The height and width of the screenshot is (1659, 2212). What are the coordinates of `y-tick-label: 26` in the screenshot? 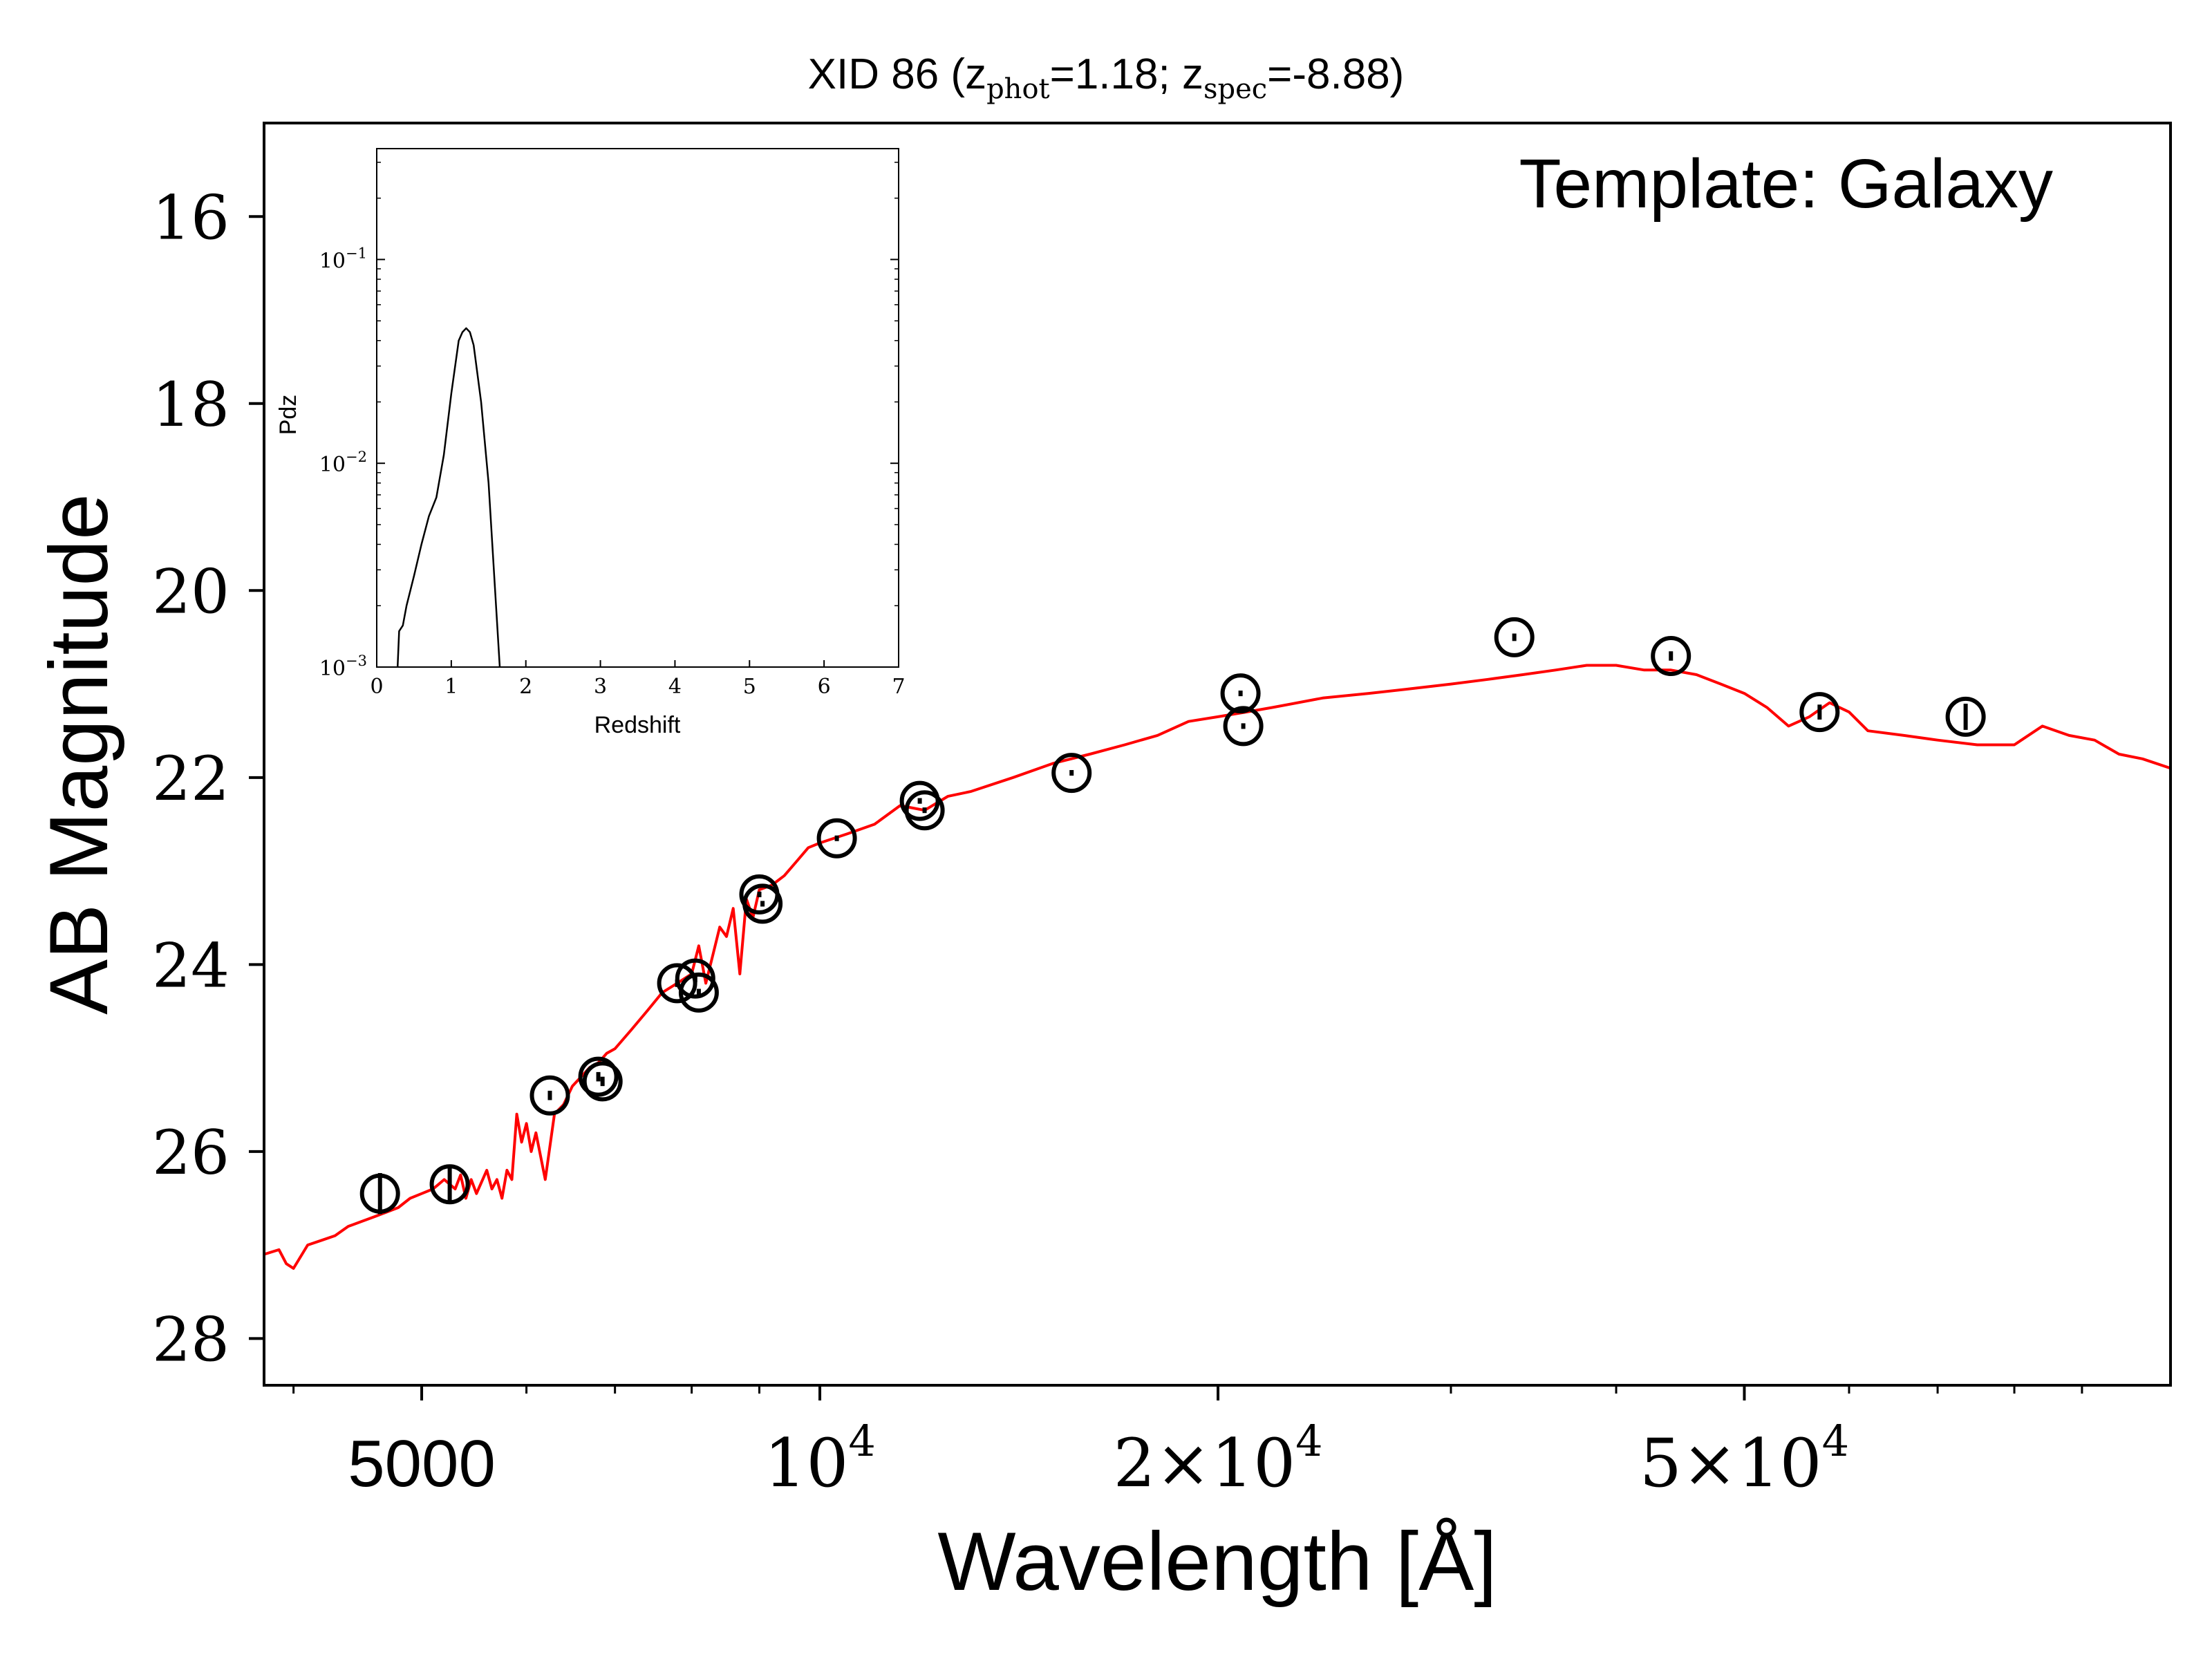 It's located at (191, 1152).